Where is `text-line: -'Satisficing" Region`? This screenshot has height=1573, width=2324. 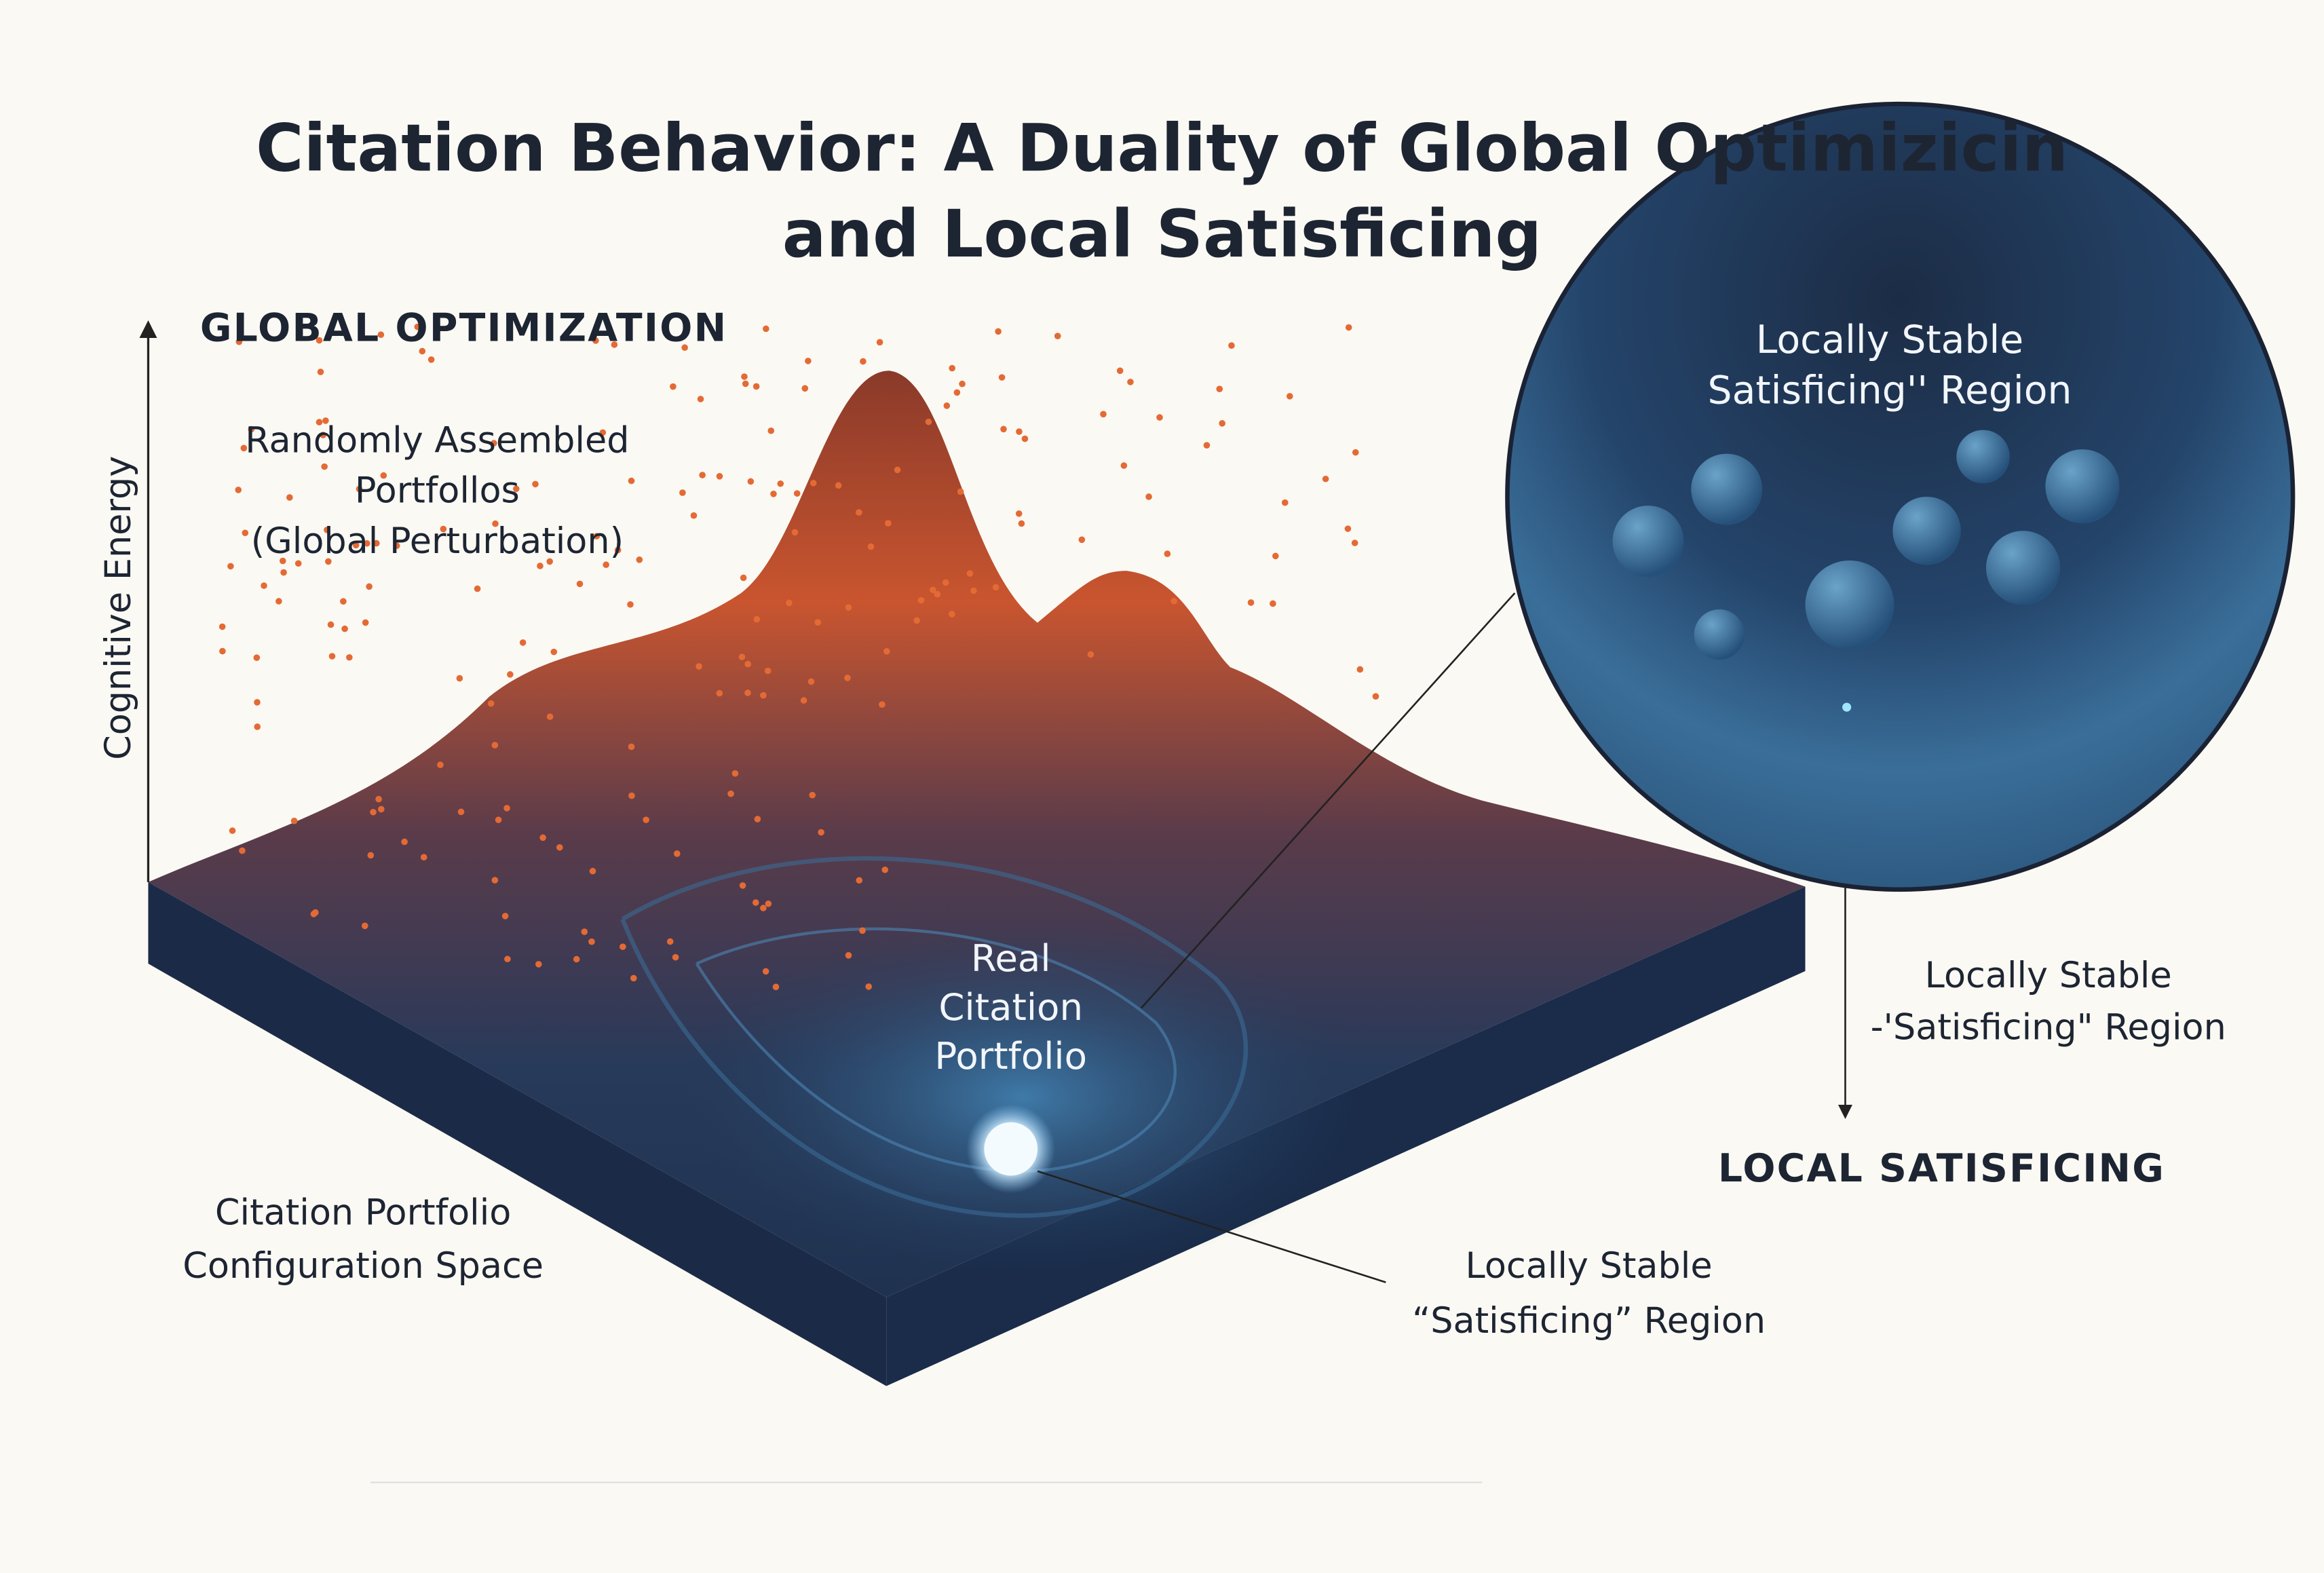
text-line: -'Satisficing" Region is located at coordinates (2048, 1027).